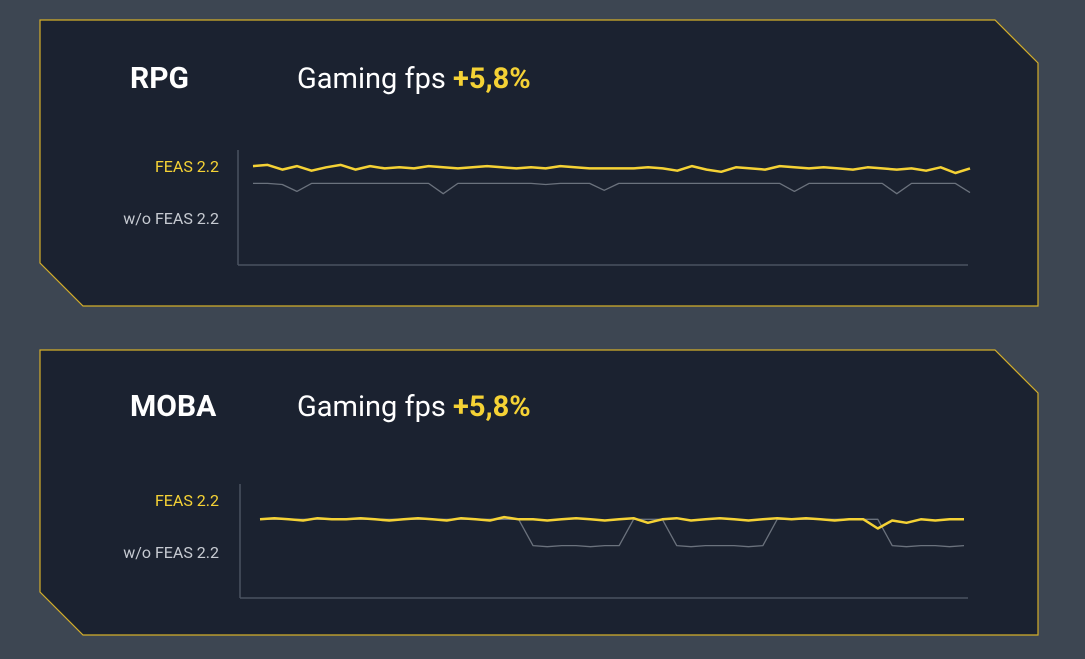 This screenshot has height=659, width=1085. I want to click on panel-title: MOBA, so click(173, 406).